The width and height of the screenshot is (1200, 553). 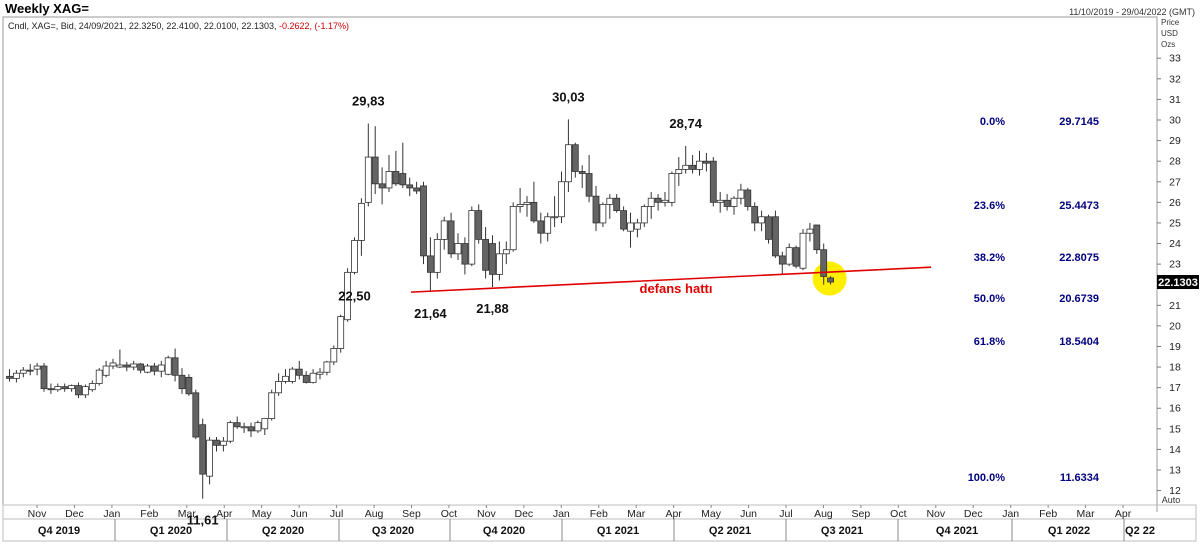 I want to click on quarter-label: Q4 2020, so click(x=504, y=531).